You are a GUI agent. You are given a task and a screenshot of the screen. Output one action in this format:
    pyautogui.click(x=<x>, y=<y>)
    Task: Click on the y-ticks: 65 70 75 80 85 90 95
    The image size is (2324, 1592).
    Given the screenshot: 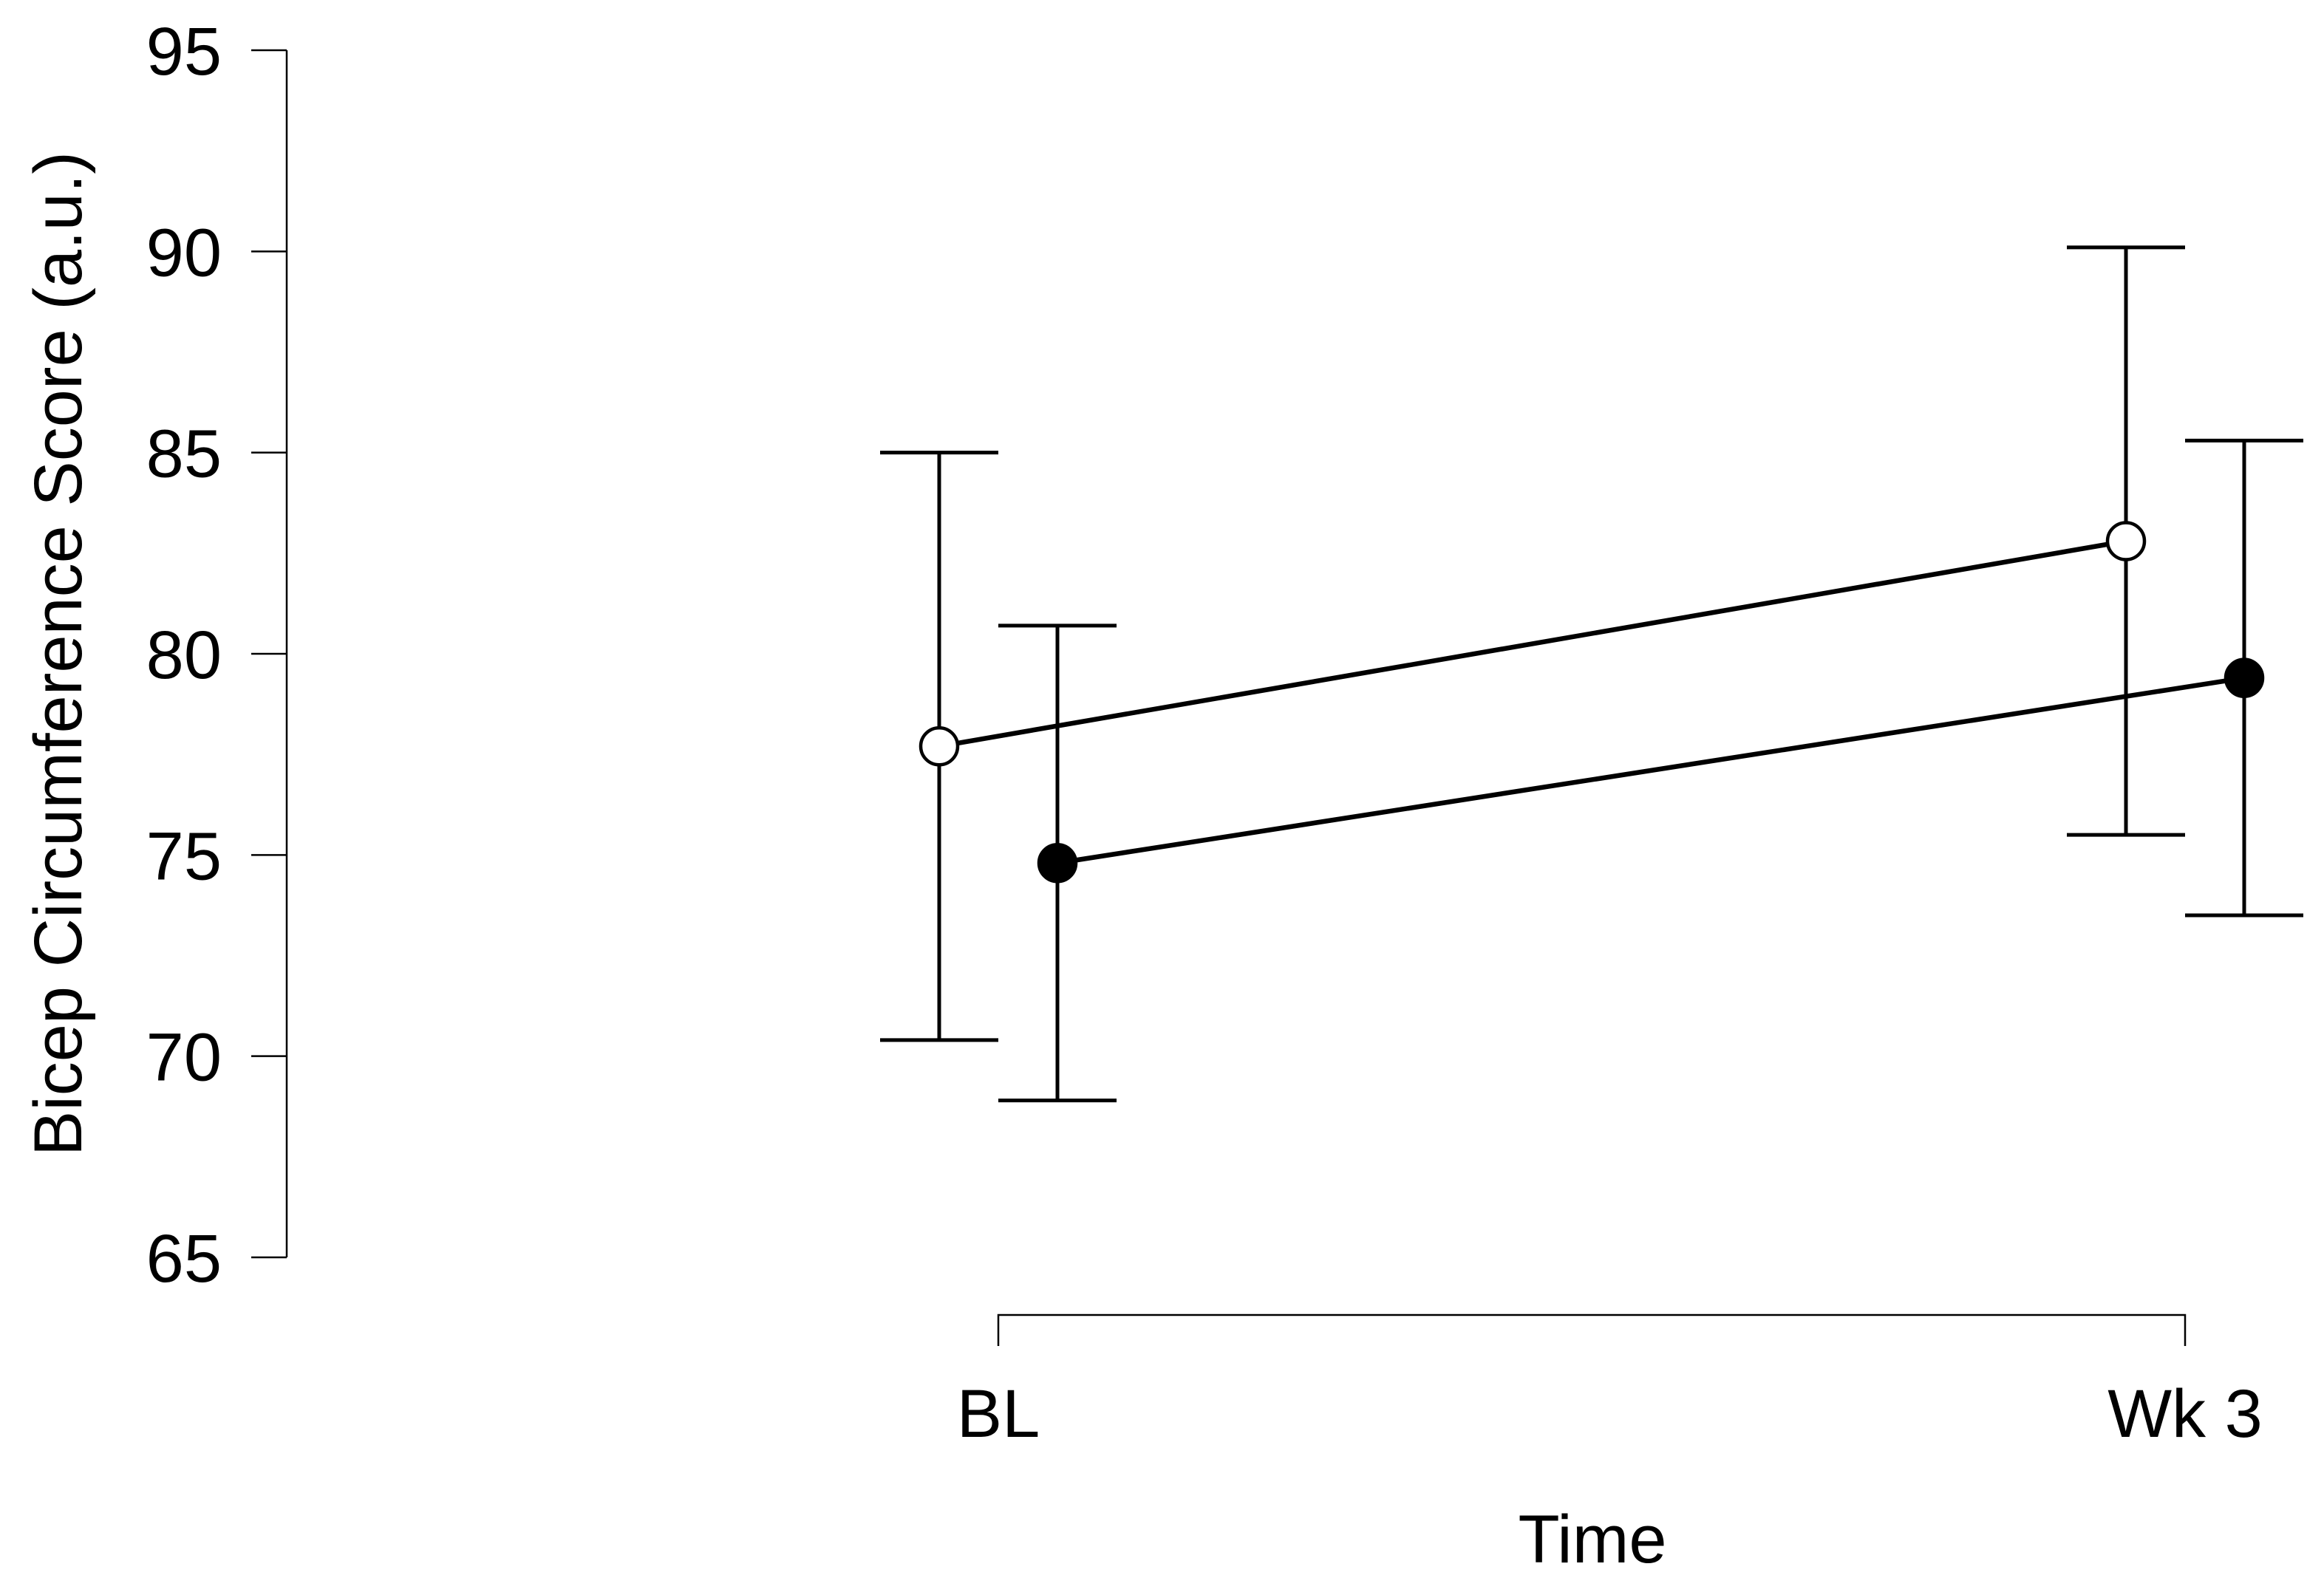 What is the action you would take?
    pyautogui.click(x=216, y=655)
    